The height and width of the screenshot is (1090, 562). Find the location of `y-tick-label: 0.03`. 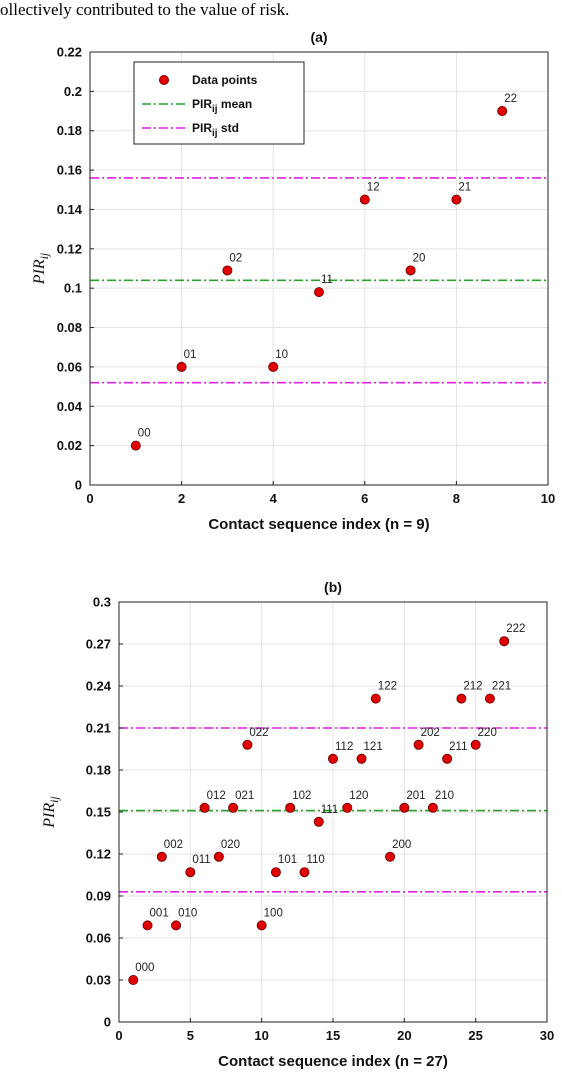

y-tick-label: 0.03 is located at coordinates (98, 980).